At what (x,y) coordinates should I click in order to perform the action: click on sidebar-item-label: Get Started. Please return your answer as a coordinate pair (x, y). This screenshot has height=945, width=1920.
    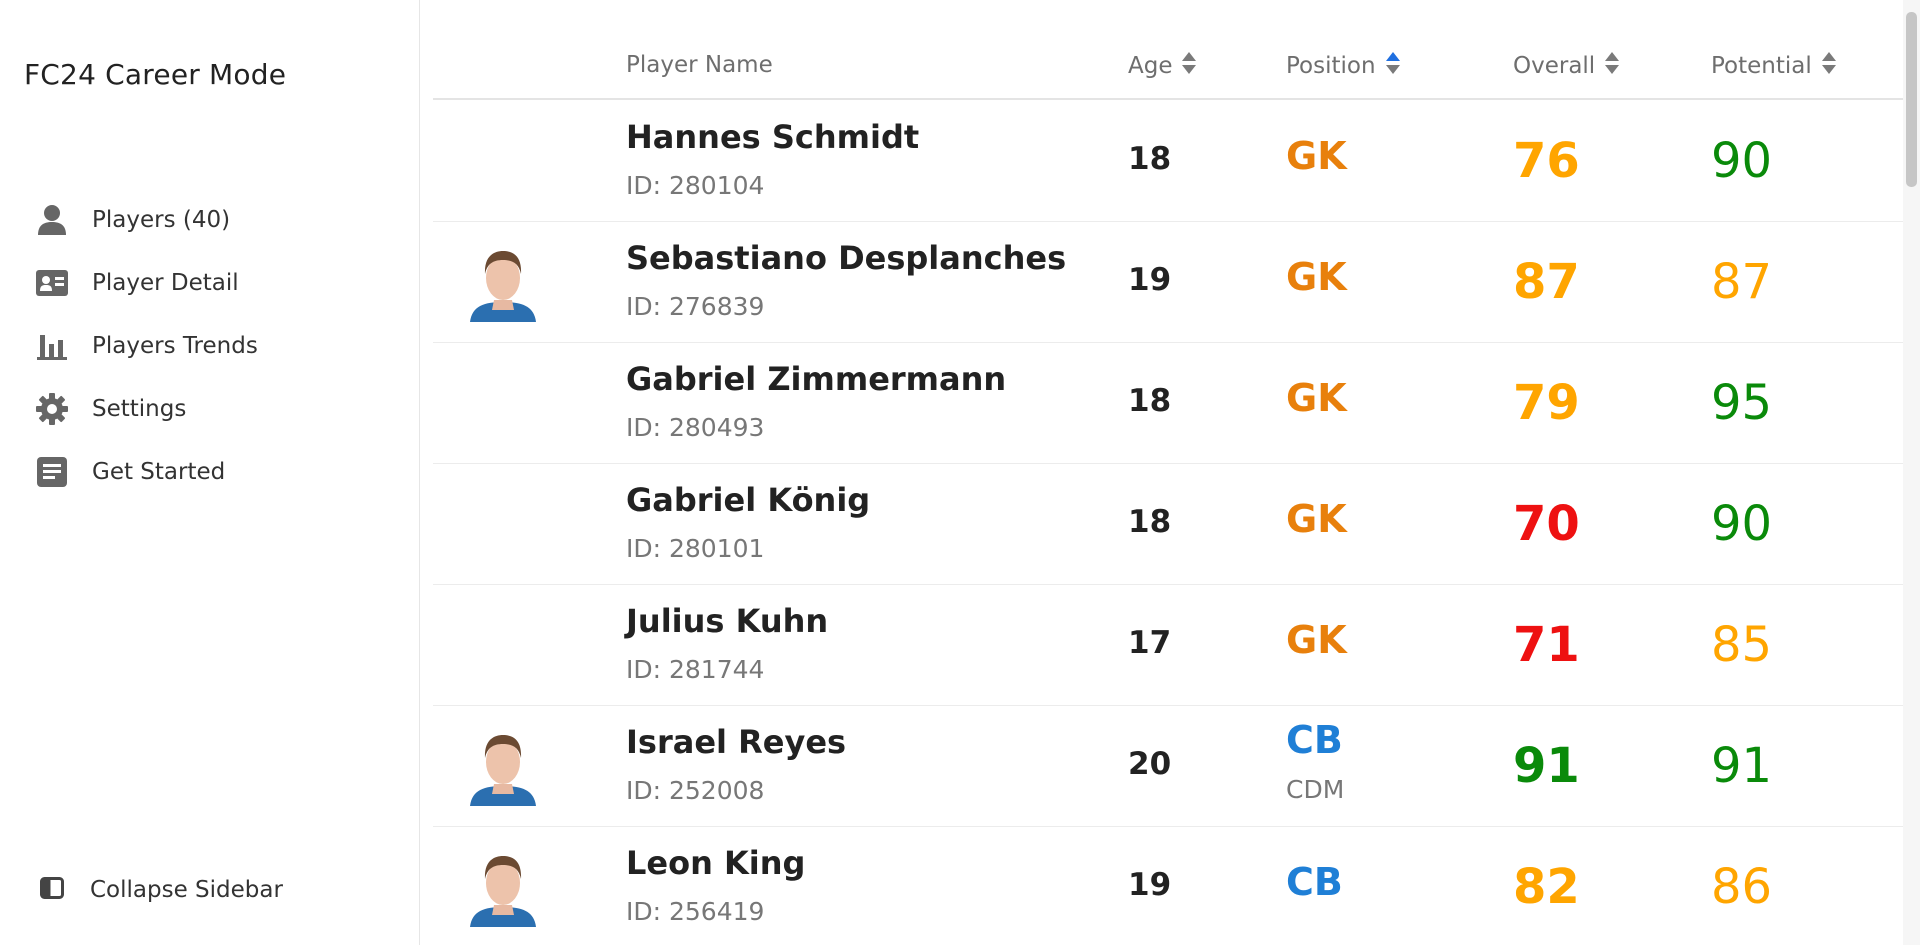
    Looking at the image, I should click on (159, 471).